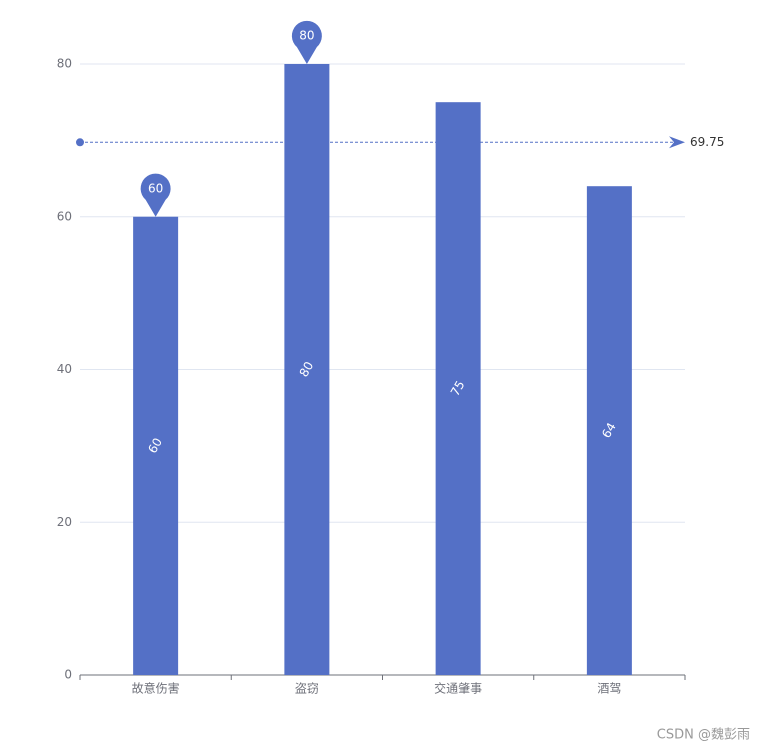 The height and width of the screenshot is (752, 766). What do you see at coordinates (458, 688) in the screenshot?
I see `x-tick-label: 交通肇事` at bounding box center [458, 688].